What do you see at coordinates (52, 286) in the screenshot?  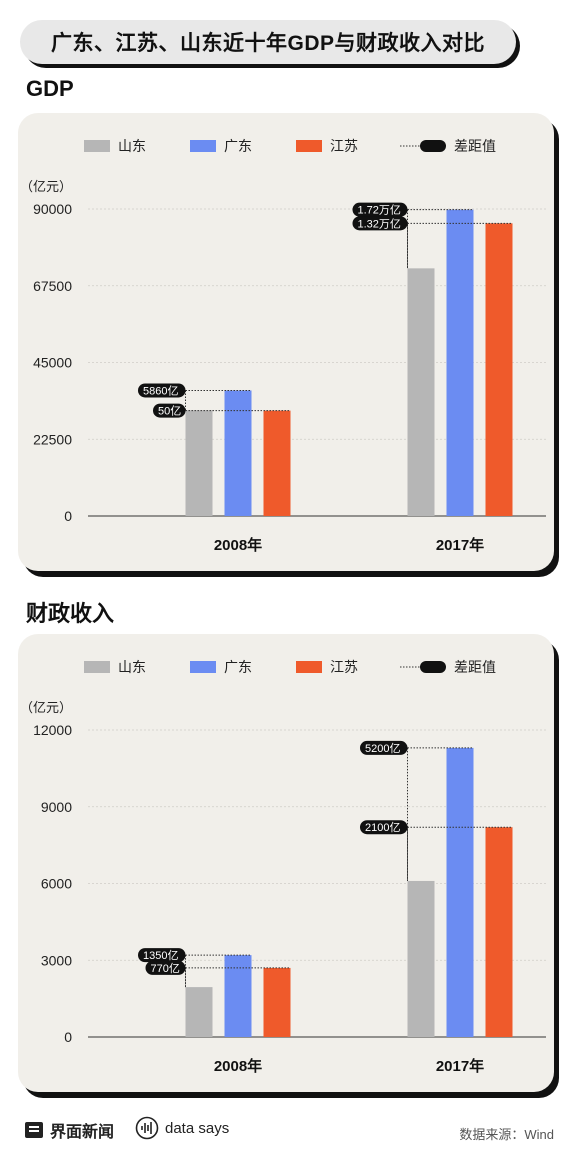 I see `y-tick-label: 67500` at bounding box center [52, 286].